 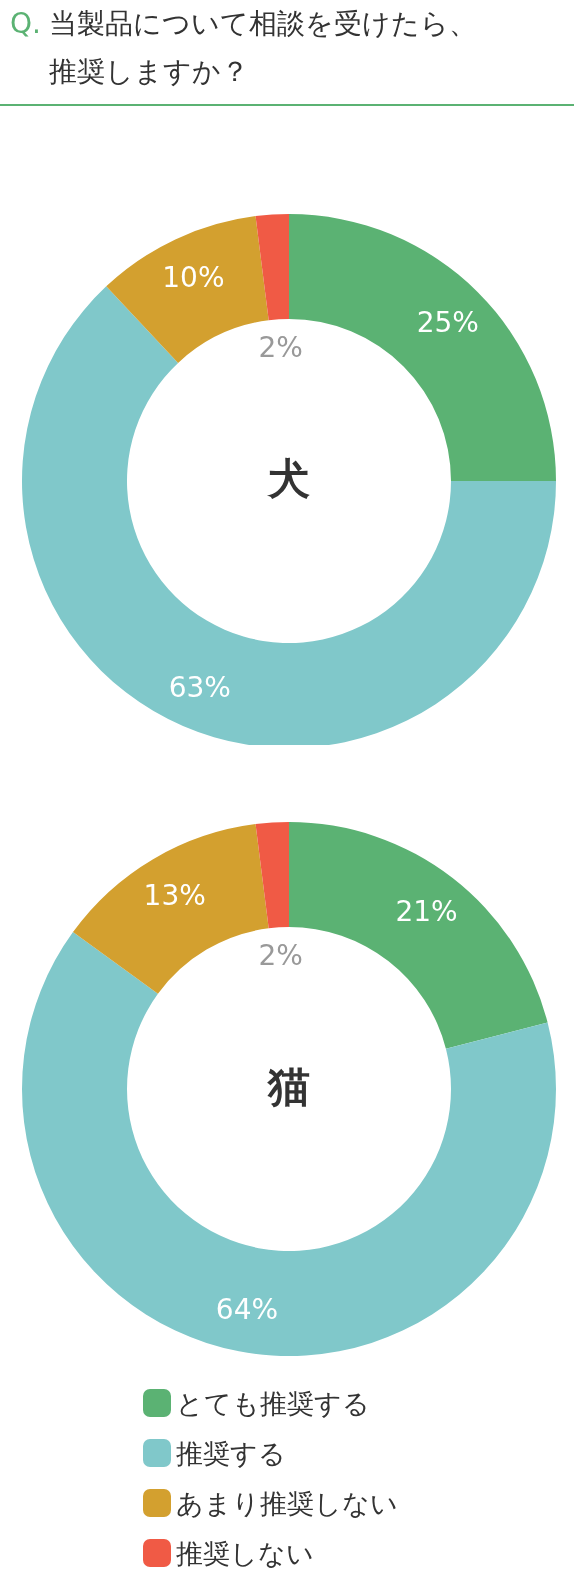 I want to click on legend-label: 推奨しない, so click(x=245, y=1553).